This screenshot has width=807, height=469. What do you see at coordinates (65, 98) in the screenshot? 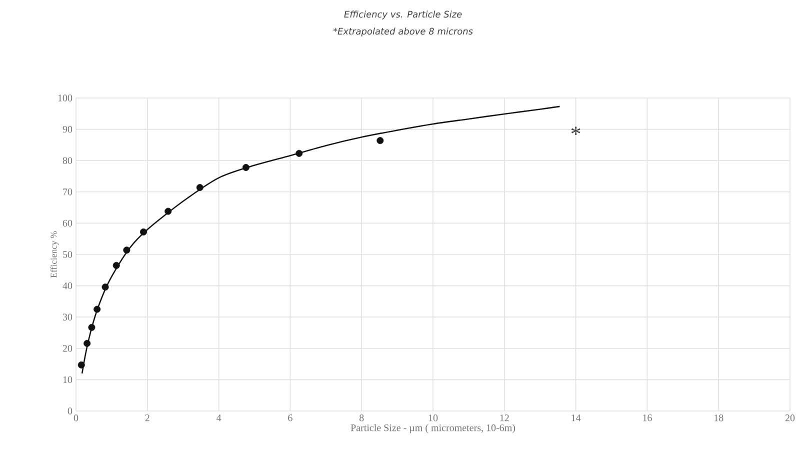
I see `y-tick-label: 100` at bounding box center [65, 98].